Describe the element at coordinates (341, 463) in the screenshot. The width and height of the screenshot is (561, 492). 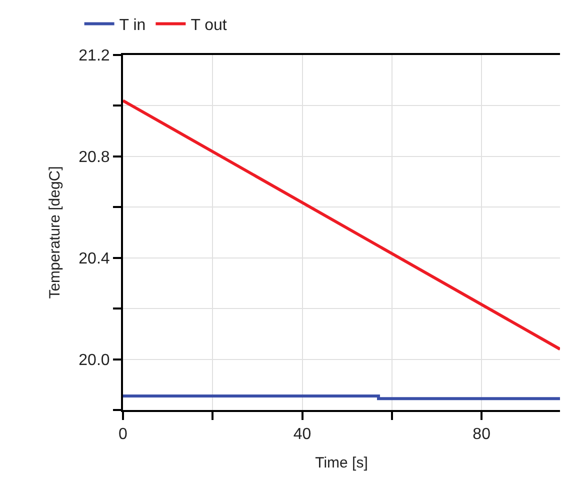
I see `x-axis-title: Time [s]` at that location.